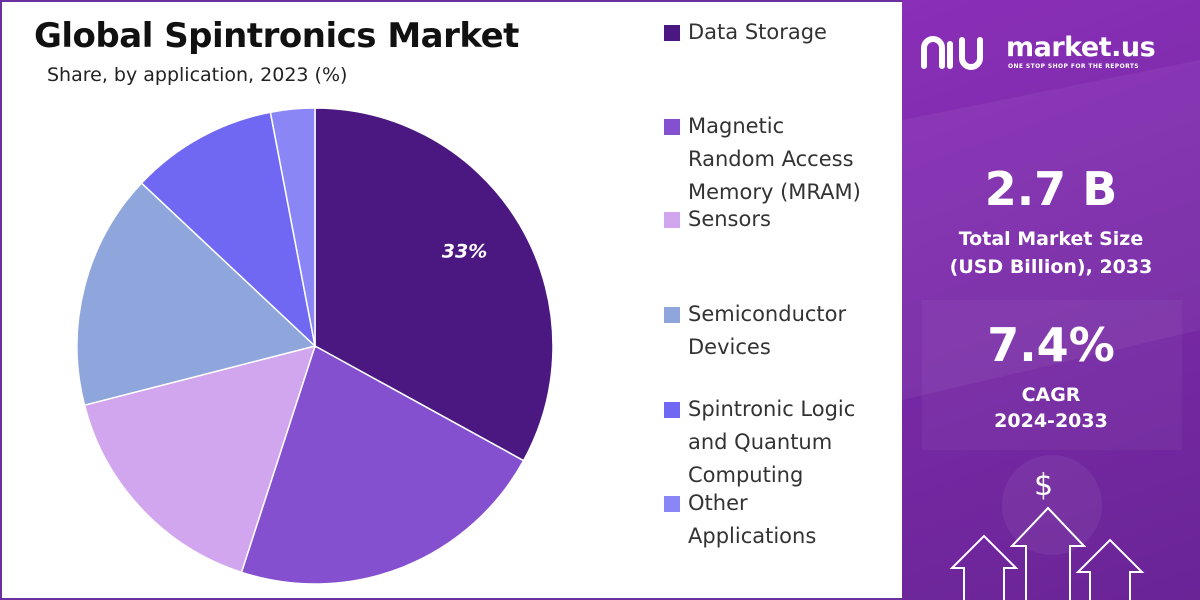 Image resolution: width=1200 pixels, height=600 pixels. Describe the element at coordinates (778, 219) in the screenshot. I see `legend-item-sensors: Sensors` at that location.